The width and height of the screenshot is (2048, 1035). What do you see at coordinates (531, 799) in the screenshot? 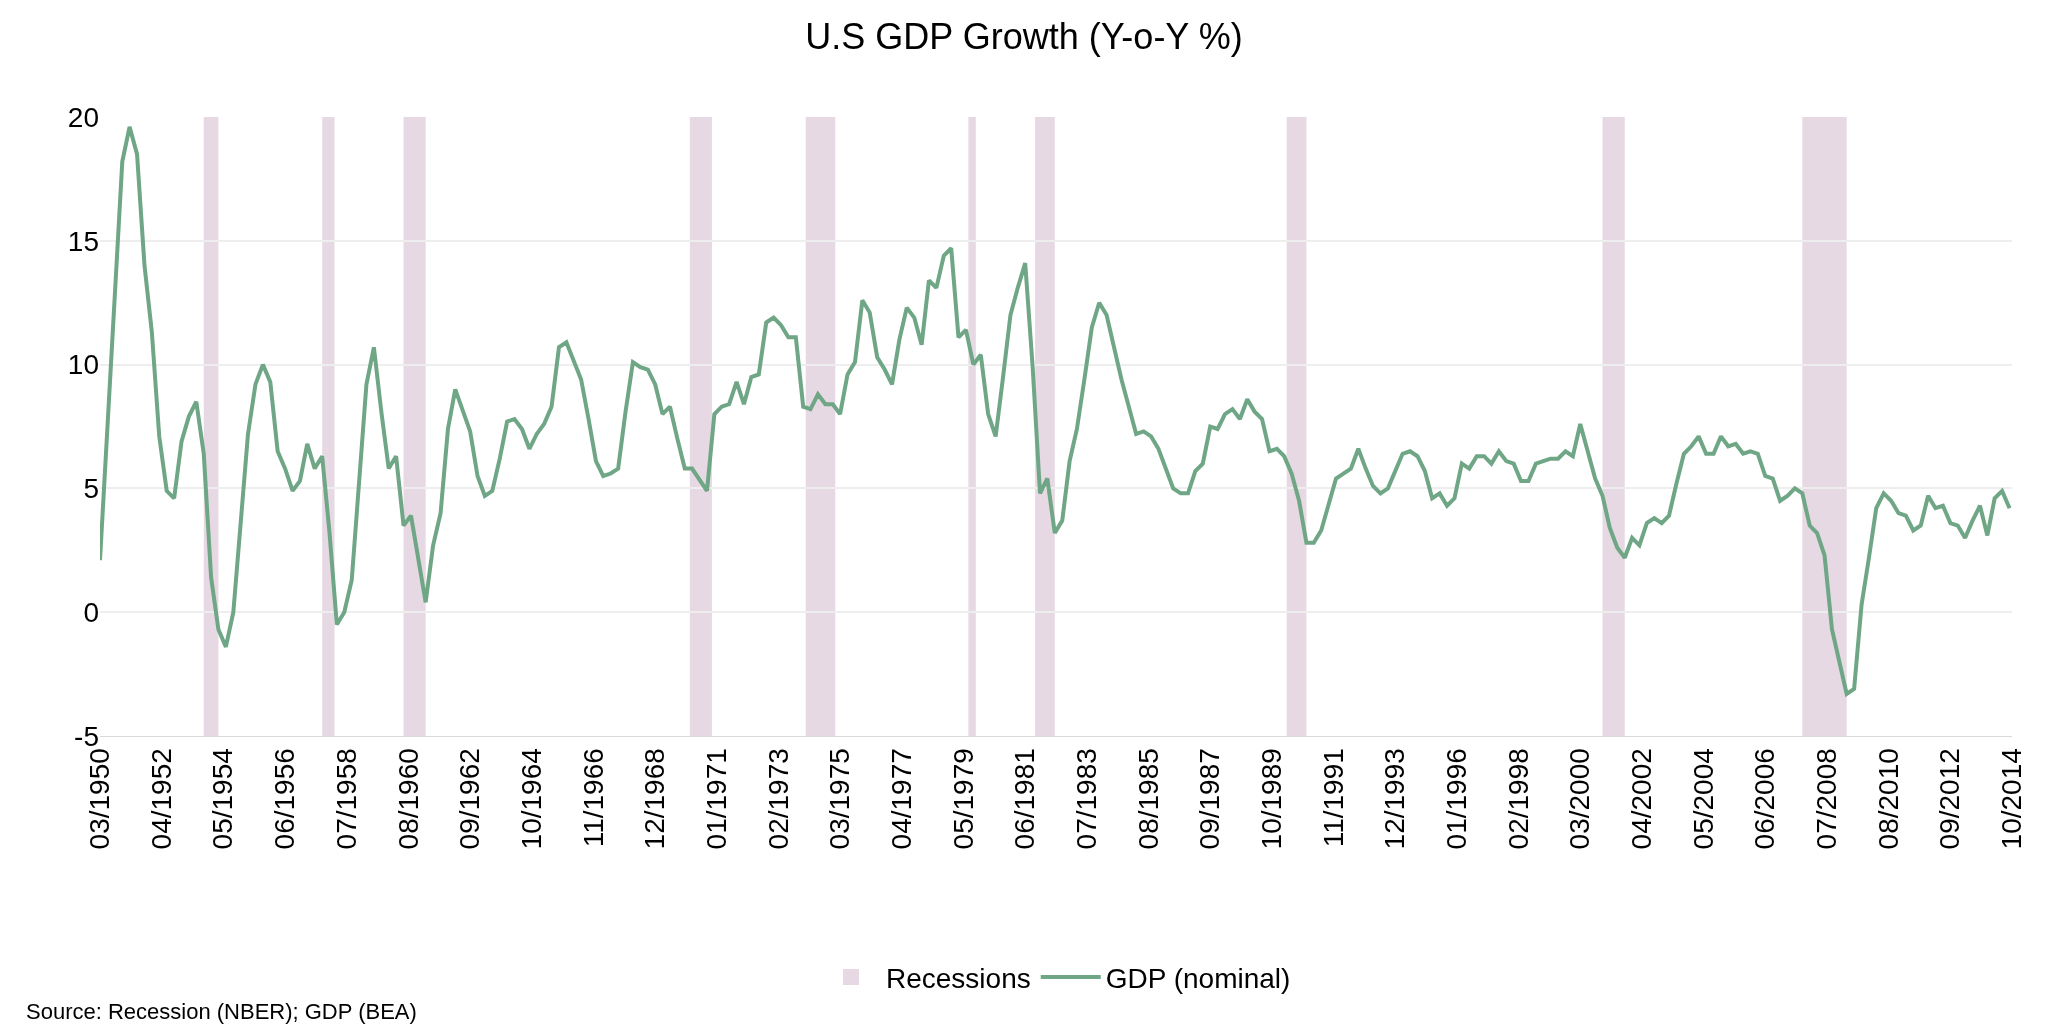
I see `x-tick-label: 10/1964` at bounding box center [531, 799].